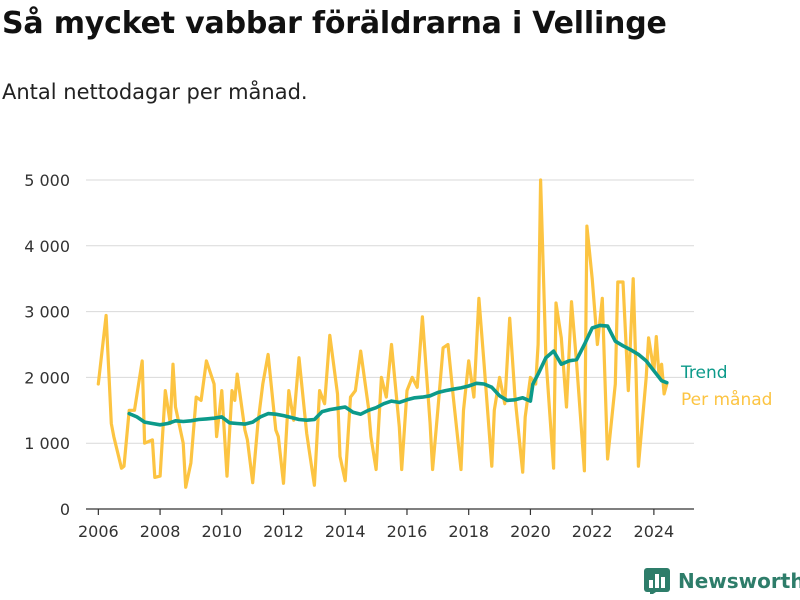 The image size is (800, 600). I want to click on x-tick-label: 2008, so click(160, 531).